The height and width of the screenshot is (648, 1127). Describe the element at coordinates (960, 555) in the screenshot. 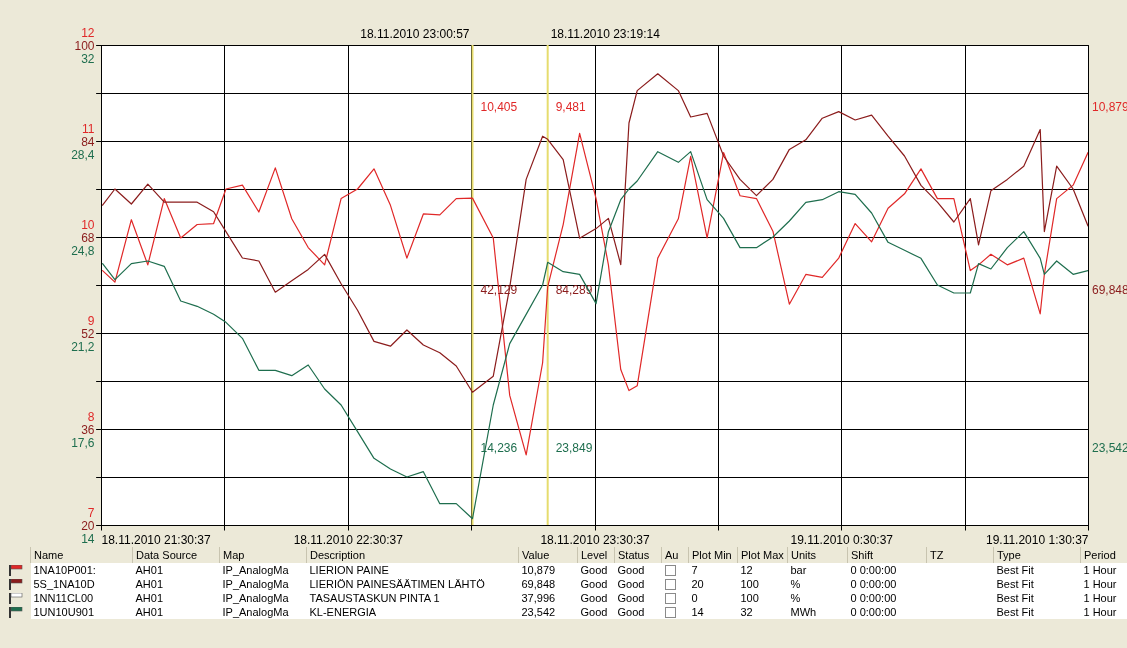

I see `category-label: TZ` at that location.